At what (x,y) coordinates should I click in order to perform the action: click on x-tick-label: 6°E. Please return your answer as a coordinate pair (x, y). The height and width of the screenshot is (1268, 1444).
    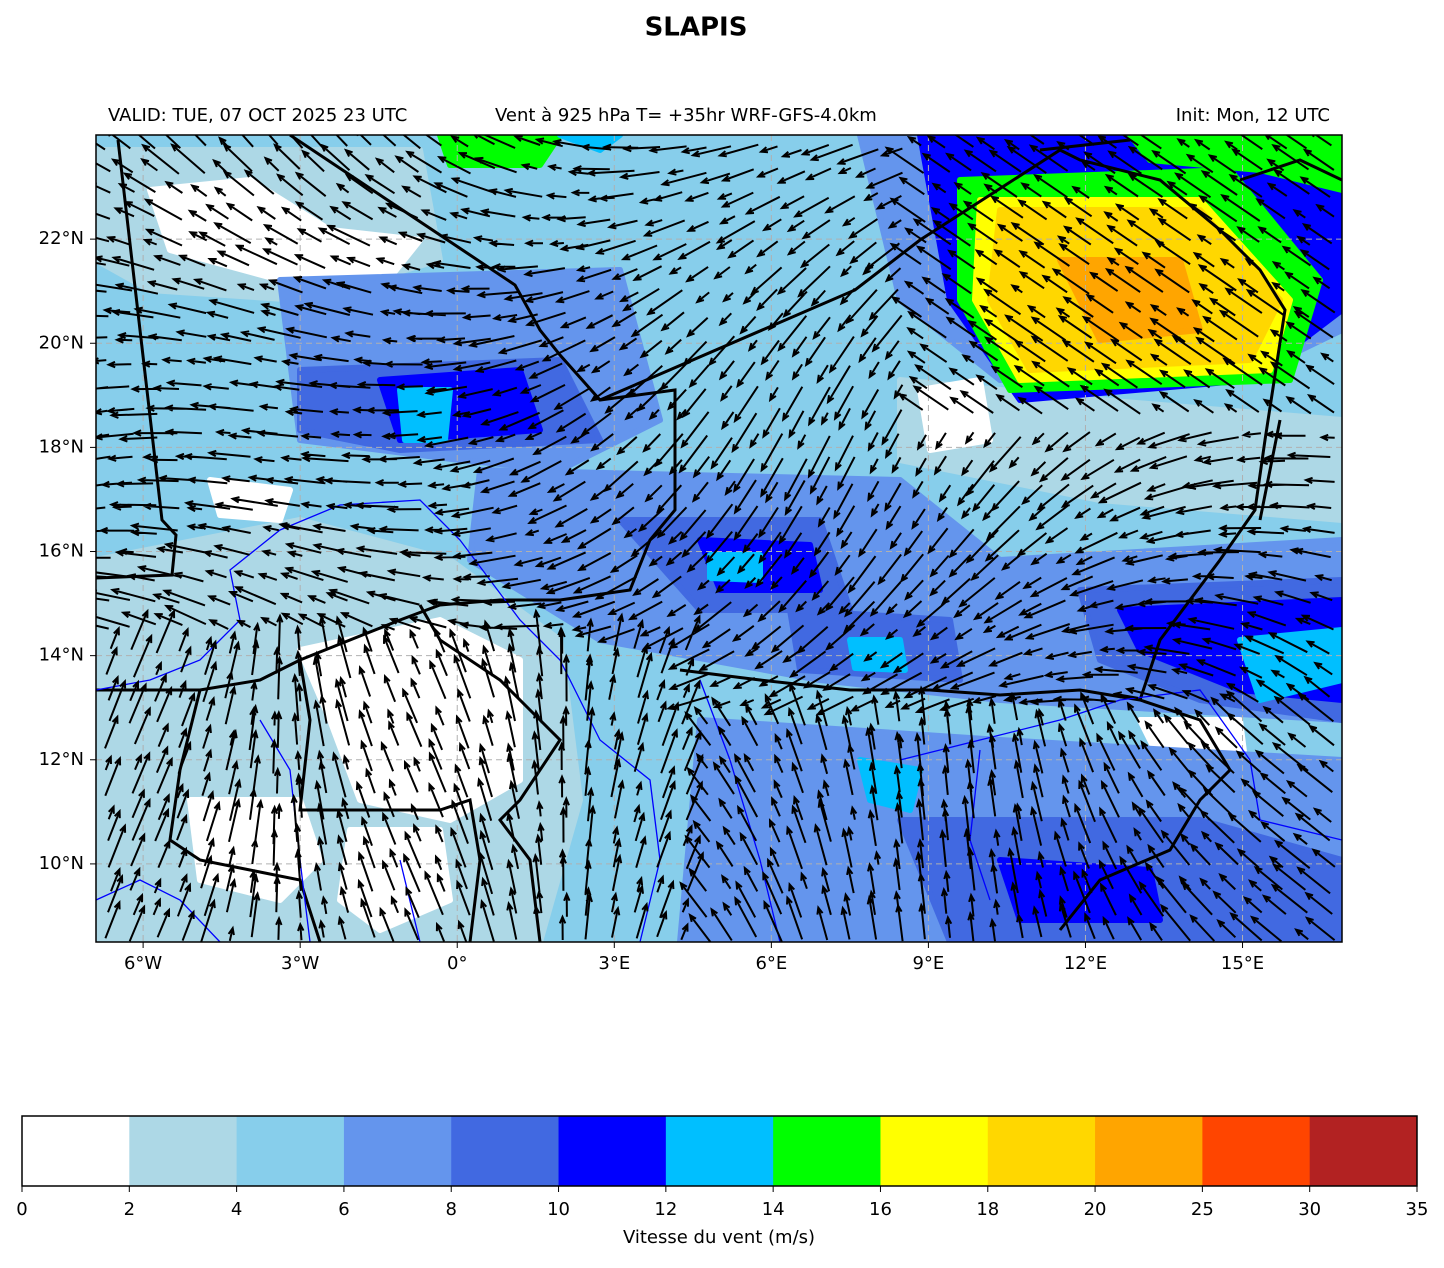
    Looking at the image, I should click on (771, 963).